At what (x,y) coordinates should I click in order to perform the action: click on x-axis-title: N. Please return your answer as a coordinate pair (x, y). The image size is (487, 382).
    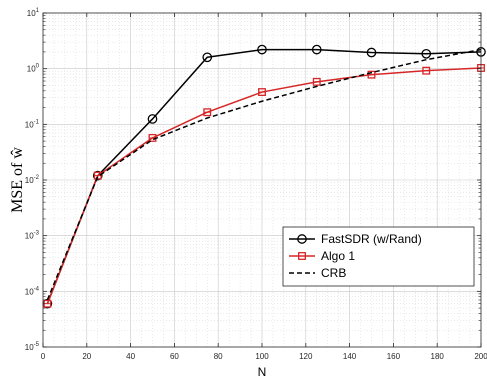
    Looking at the image, I should click on (262, 372).